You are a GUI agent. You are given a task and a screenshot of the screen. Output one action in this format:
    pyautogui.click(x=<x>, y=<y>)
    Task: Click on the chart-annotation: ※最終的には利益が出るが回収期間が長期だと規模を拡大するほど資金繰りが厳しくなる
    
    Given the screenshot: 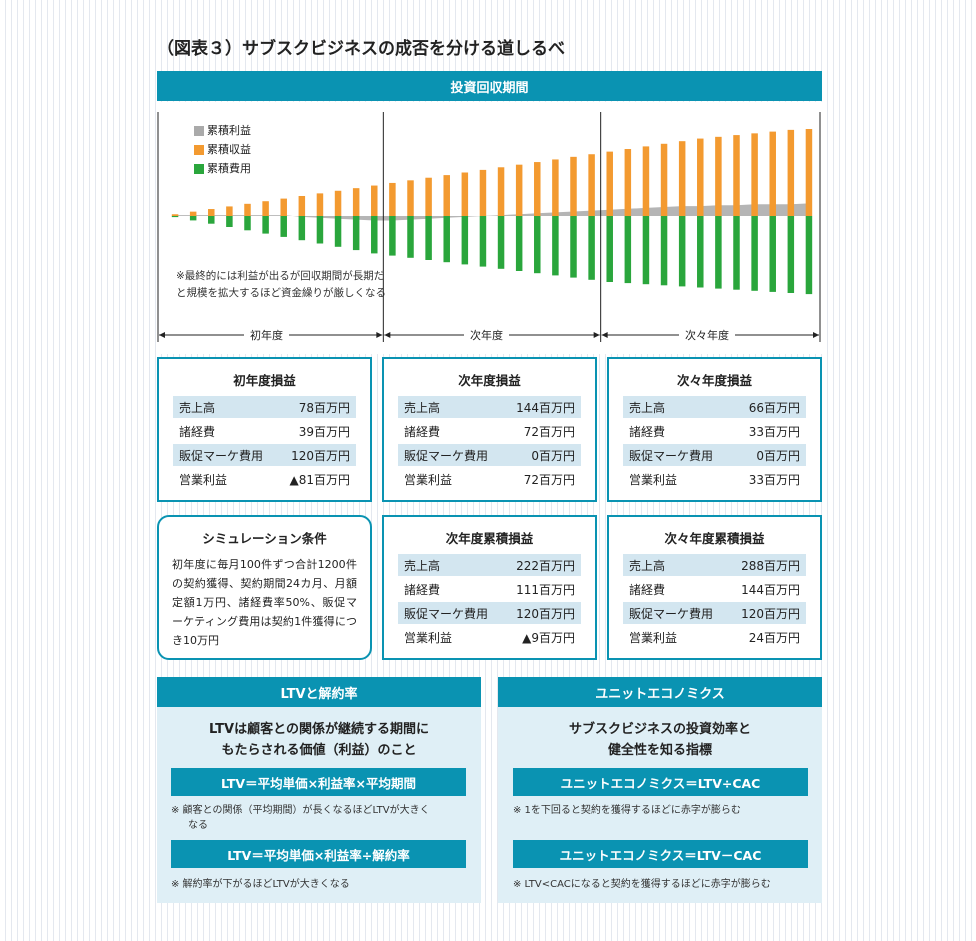 What is the action you would take?
    pyautogui.click(x=281, y=284)
    